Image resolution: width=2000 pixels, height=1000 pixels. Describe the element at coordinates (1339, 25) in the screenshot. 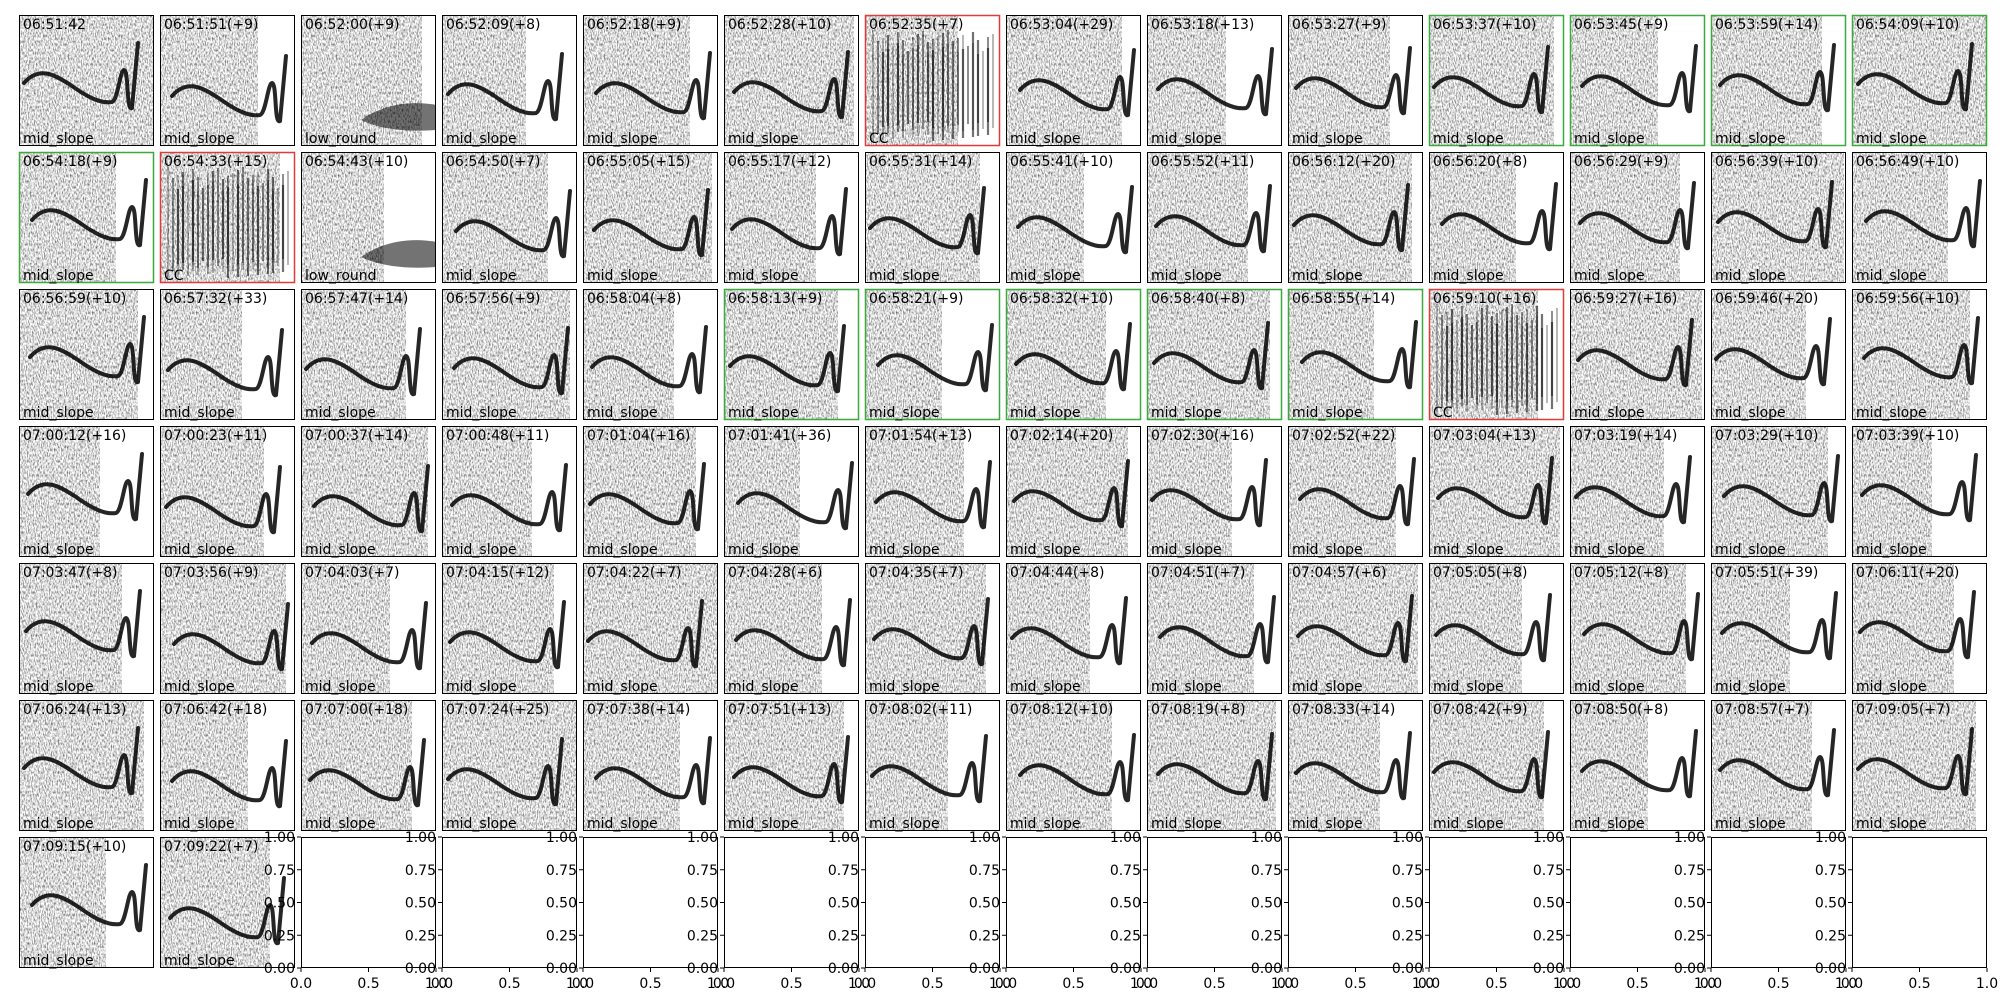

I see `panel-time: 06:53:27(+9)` at that location.